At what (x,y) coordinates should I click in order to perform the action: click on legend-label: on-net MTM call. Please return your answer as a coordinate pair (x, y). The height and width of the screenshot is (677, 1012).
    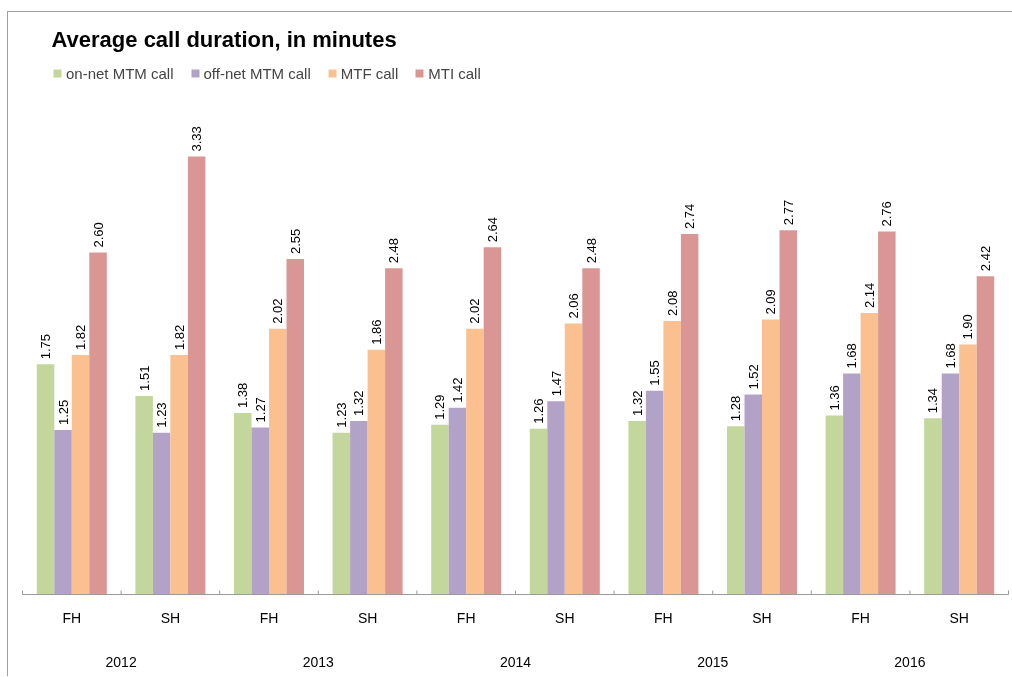
    Looking at the image, I should click on (120, 73).